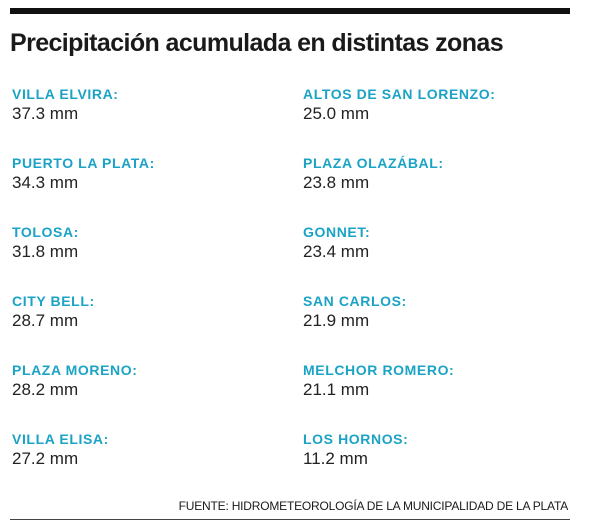  What do you see at coordinates (337, 232) in the screenshot?
I see `zone-name: GONNET:` at bounding box center [337, 232].